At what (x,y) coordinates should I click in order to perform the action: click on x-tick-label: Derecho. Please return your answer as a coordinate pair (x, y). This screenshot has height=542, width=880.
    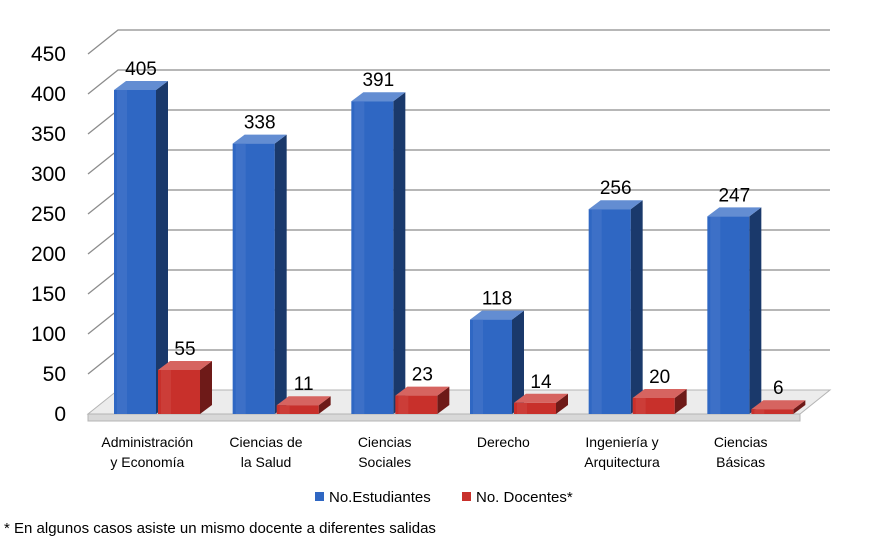
    Looking at the image, I should click on (503, 442).